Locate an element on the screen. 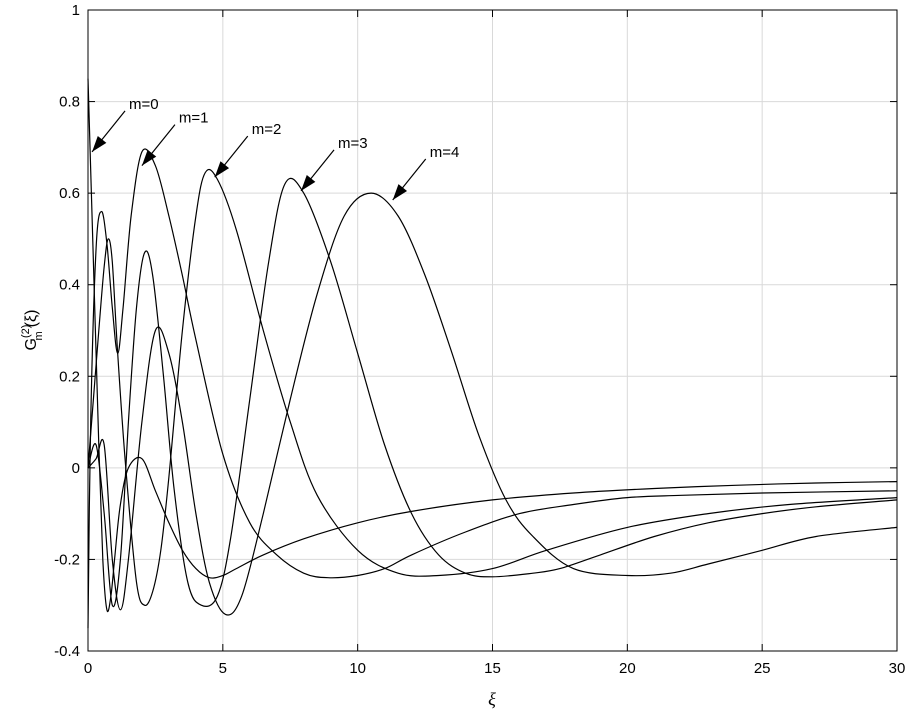 The width and height of the screenshot is (909, 713). y-tick-label: 0.8 is located at coordinates (69, 102).